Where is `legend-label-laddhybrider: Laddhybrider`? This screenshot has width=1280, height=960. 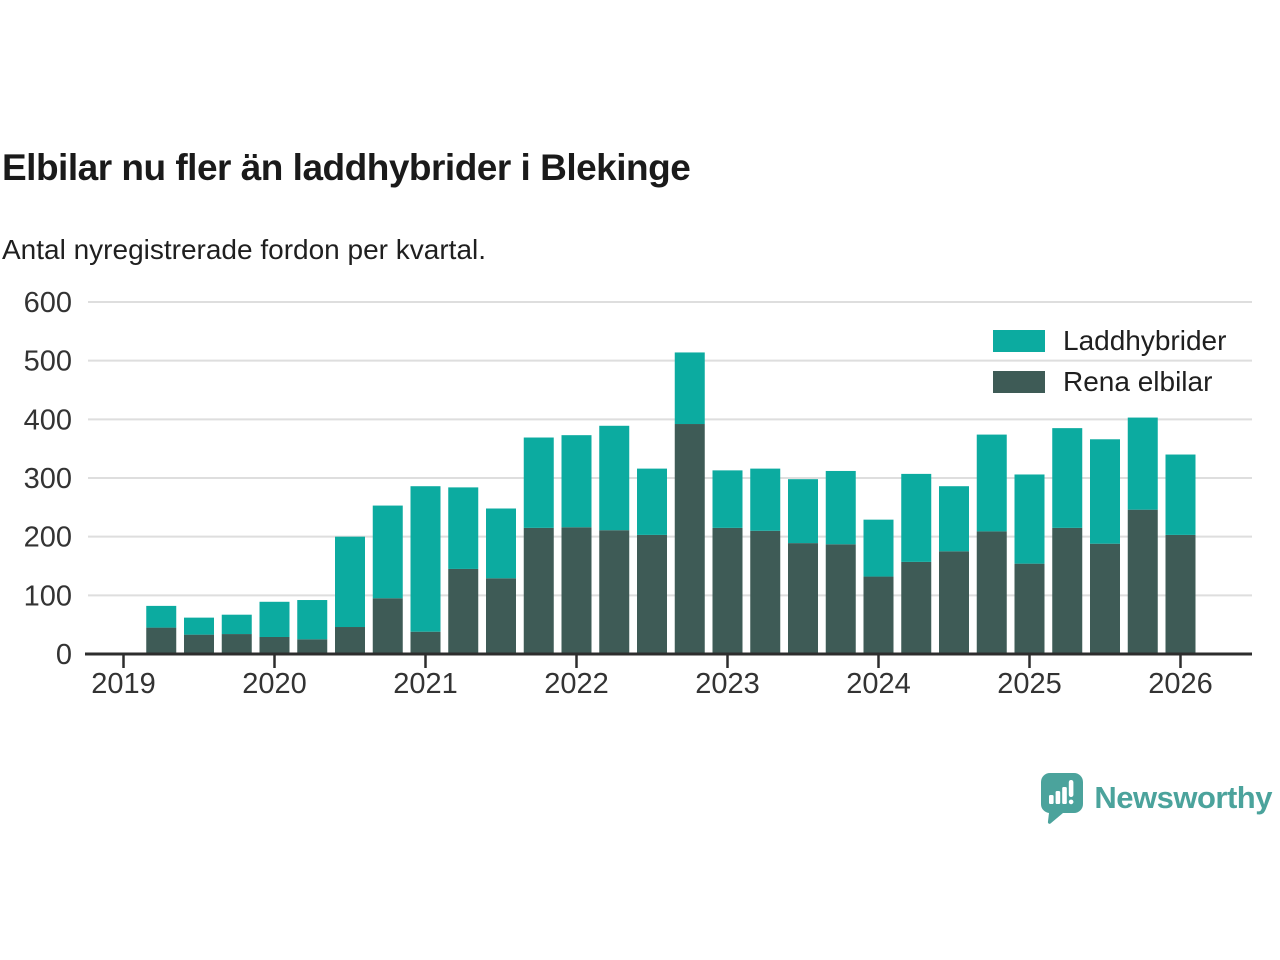
legend-label-laddhybrider: Laddhybrider is located at coordinates (1145, 340).